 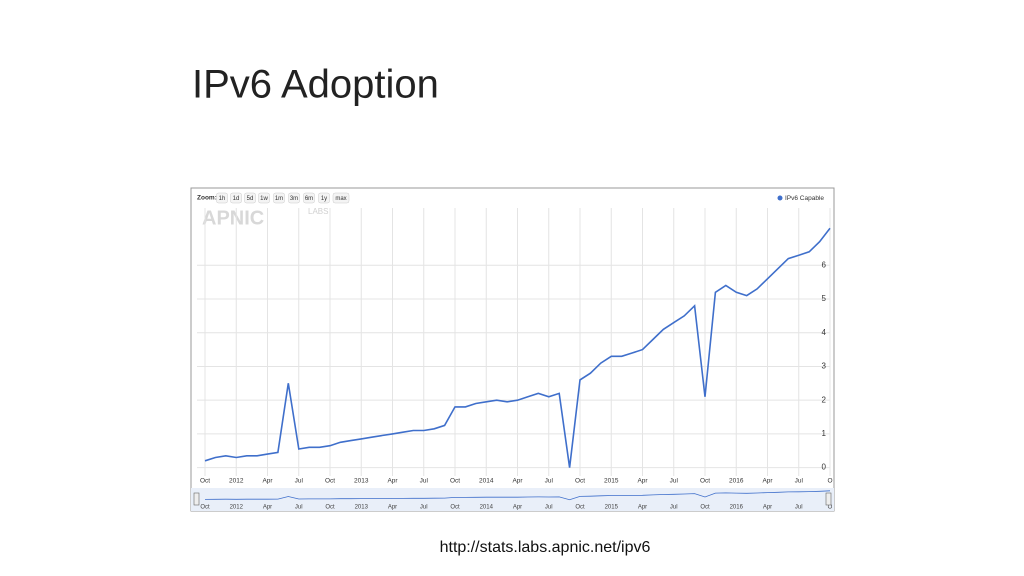 What do you see at coordinates (362, 508) in the screenshot?
I see `navigator-tick-label: 2013` at bounding box center [362, 508].